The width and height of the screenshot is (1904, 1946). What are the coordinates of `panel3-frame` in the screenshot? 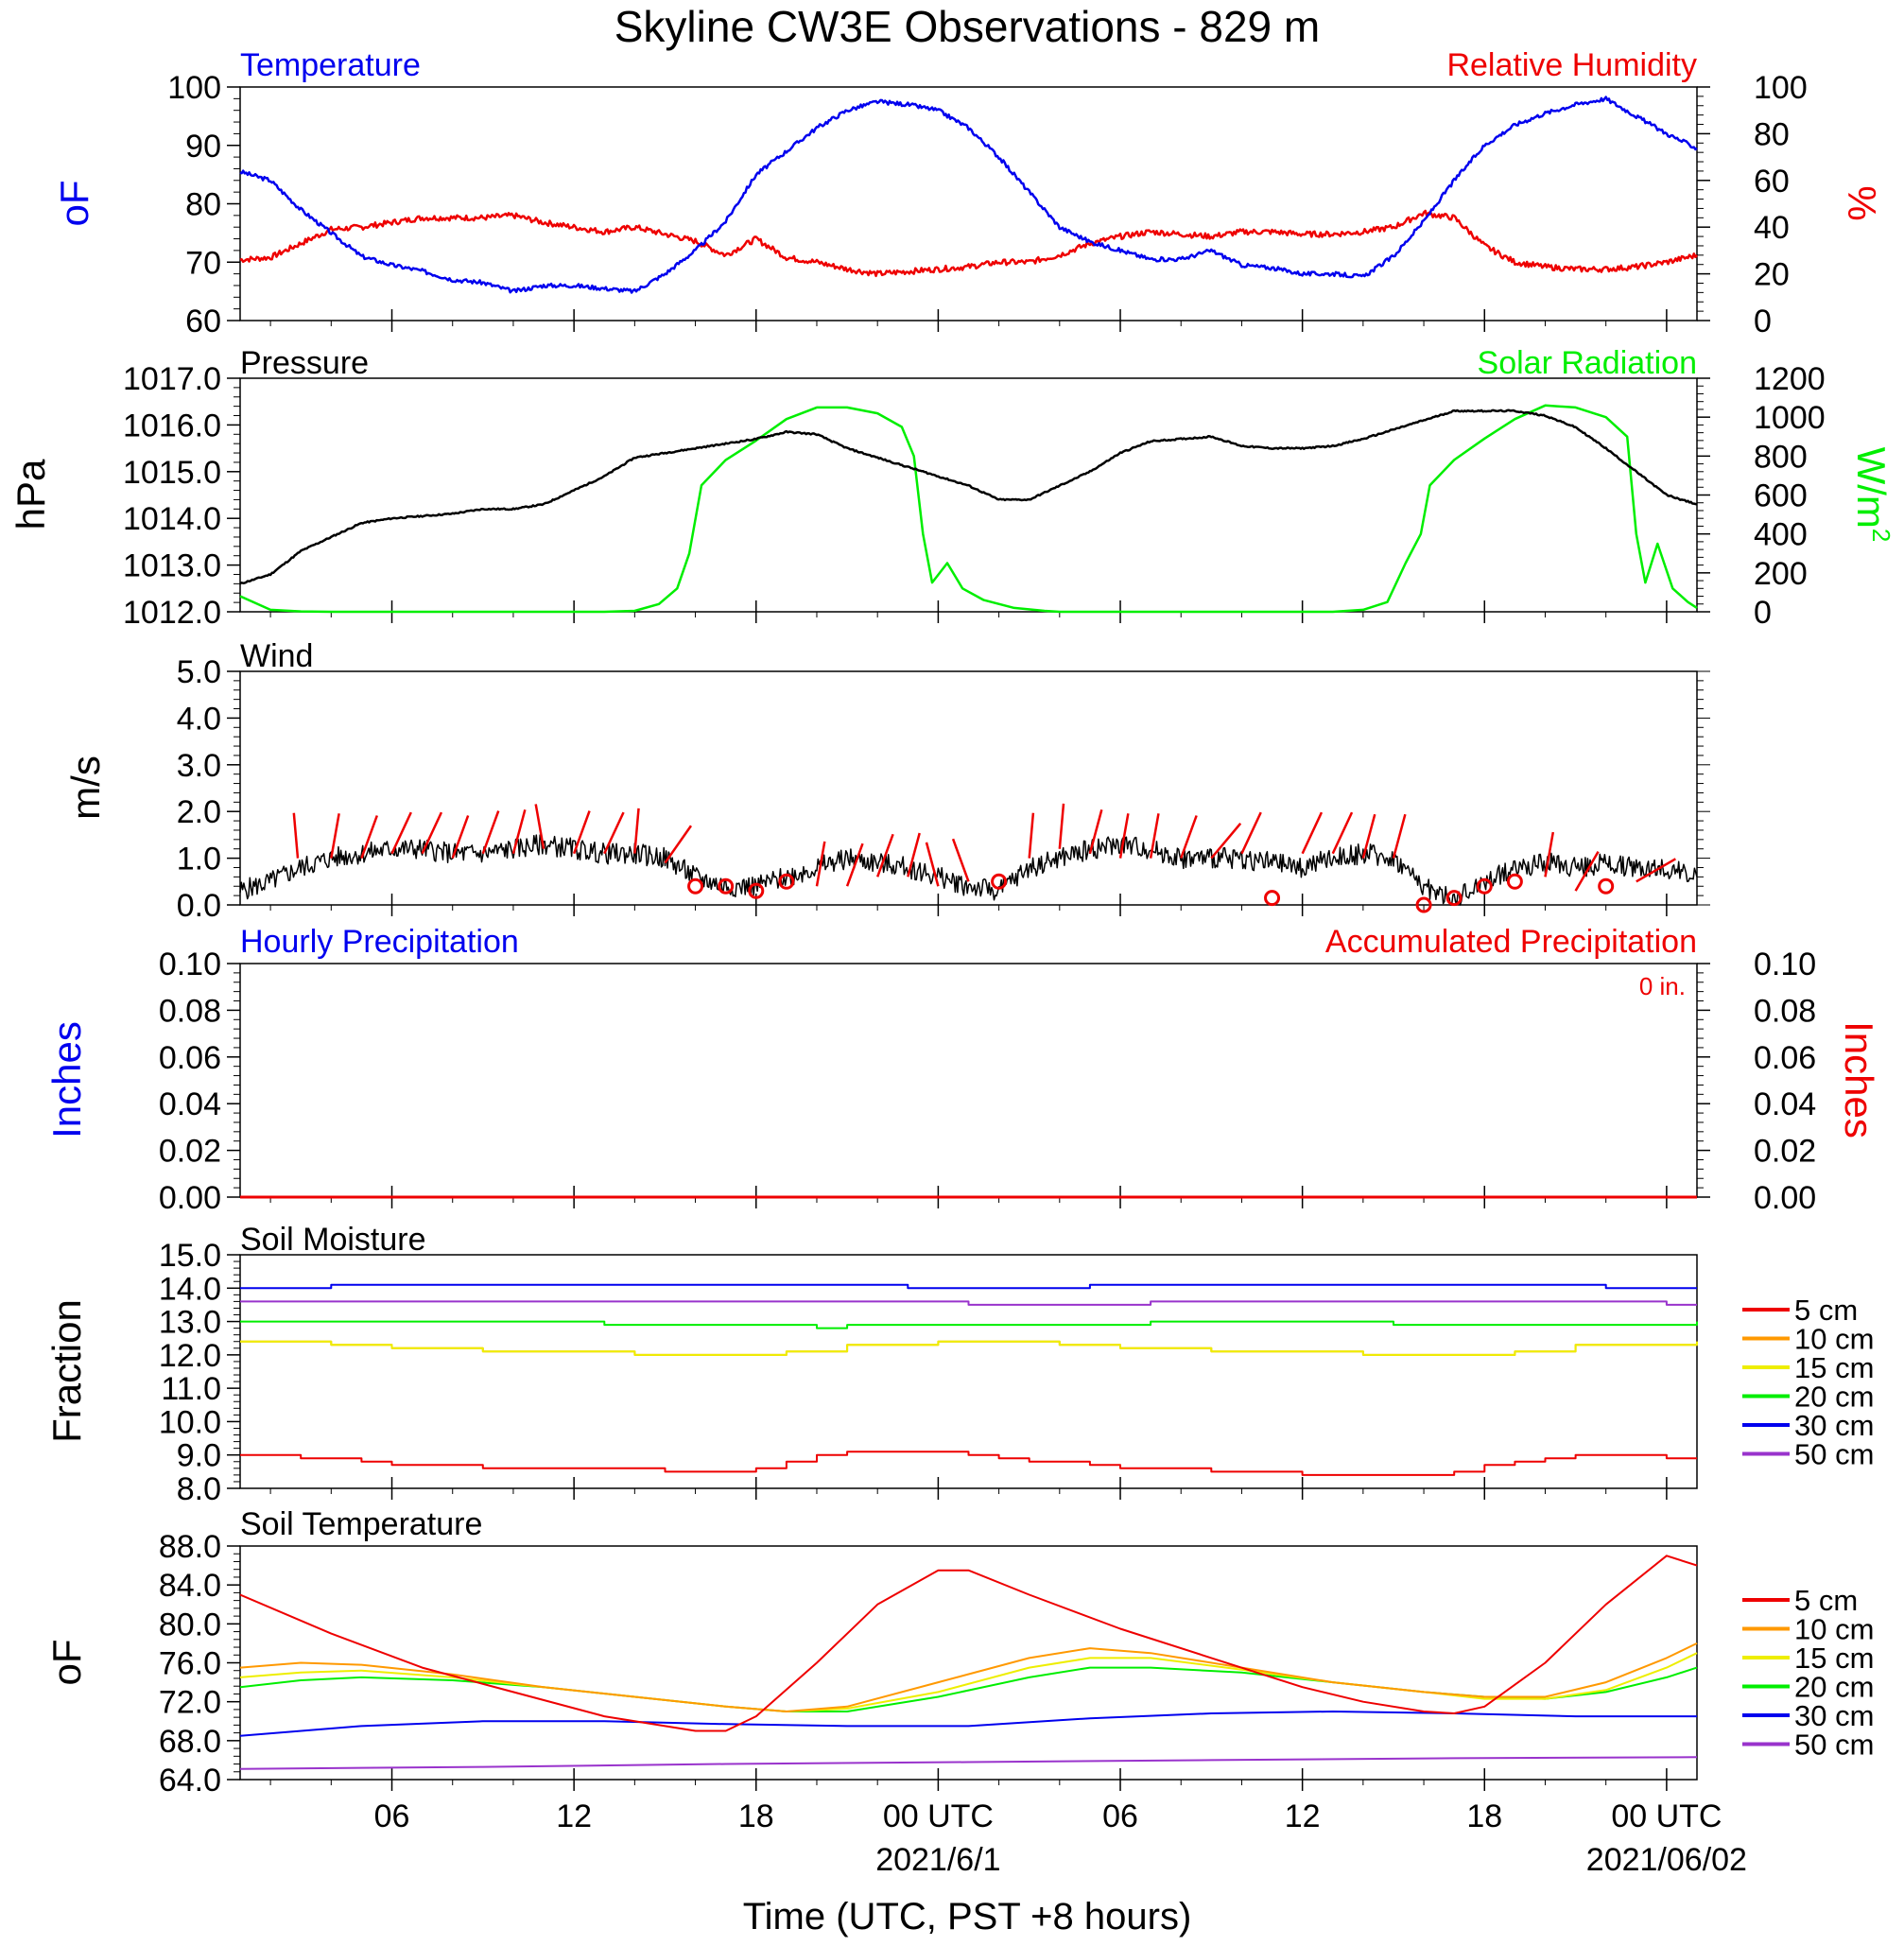 It's located at (968, 788).